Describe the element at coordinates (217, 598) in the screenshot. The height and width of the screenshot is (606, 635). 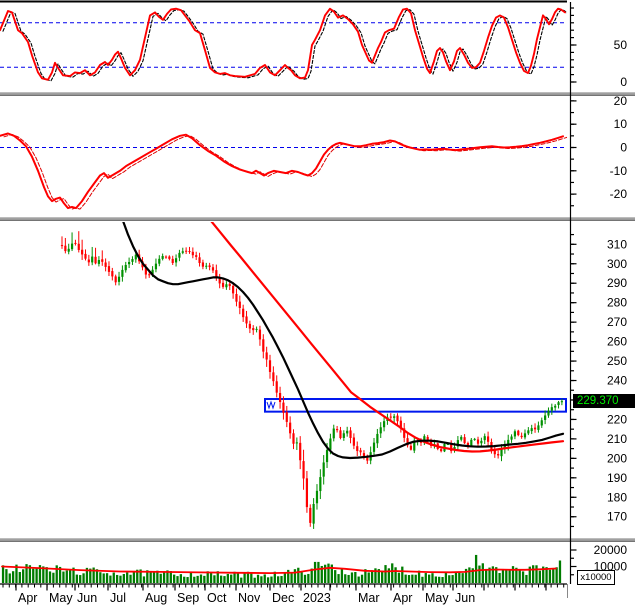
I see `x-axis-month-label: Oct` at that location.